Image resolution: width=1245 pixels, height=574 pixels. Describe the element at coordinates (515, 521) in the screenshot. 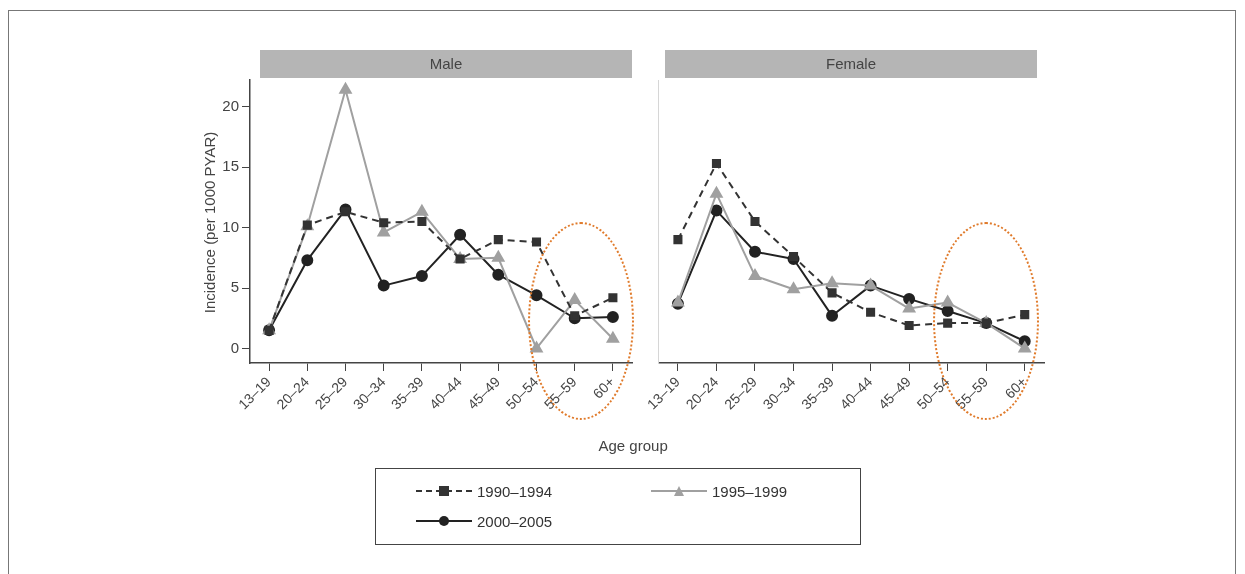

I see `legend-label: 2000–2005` at that location.